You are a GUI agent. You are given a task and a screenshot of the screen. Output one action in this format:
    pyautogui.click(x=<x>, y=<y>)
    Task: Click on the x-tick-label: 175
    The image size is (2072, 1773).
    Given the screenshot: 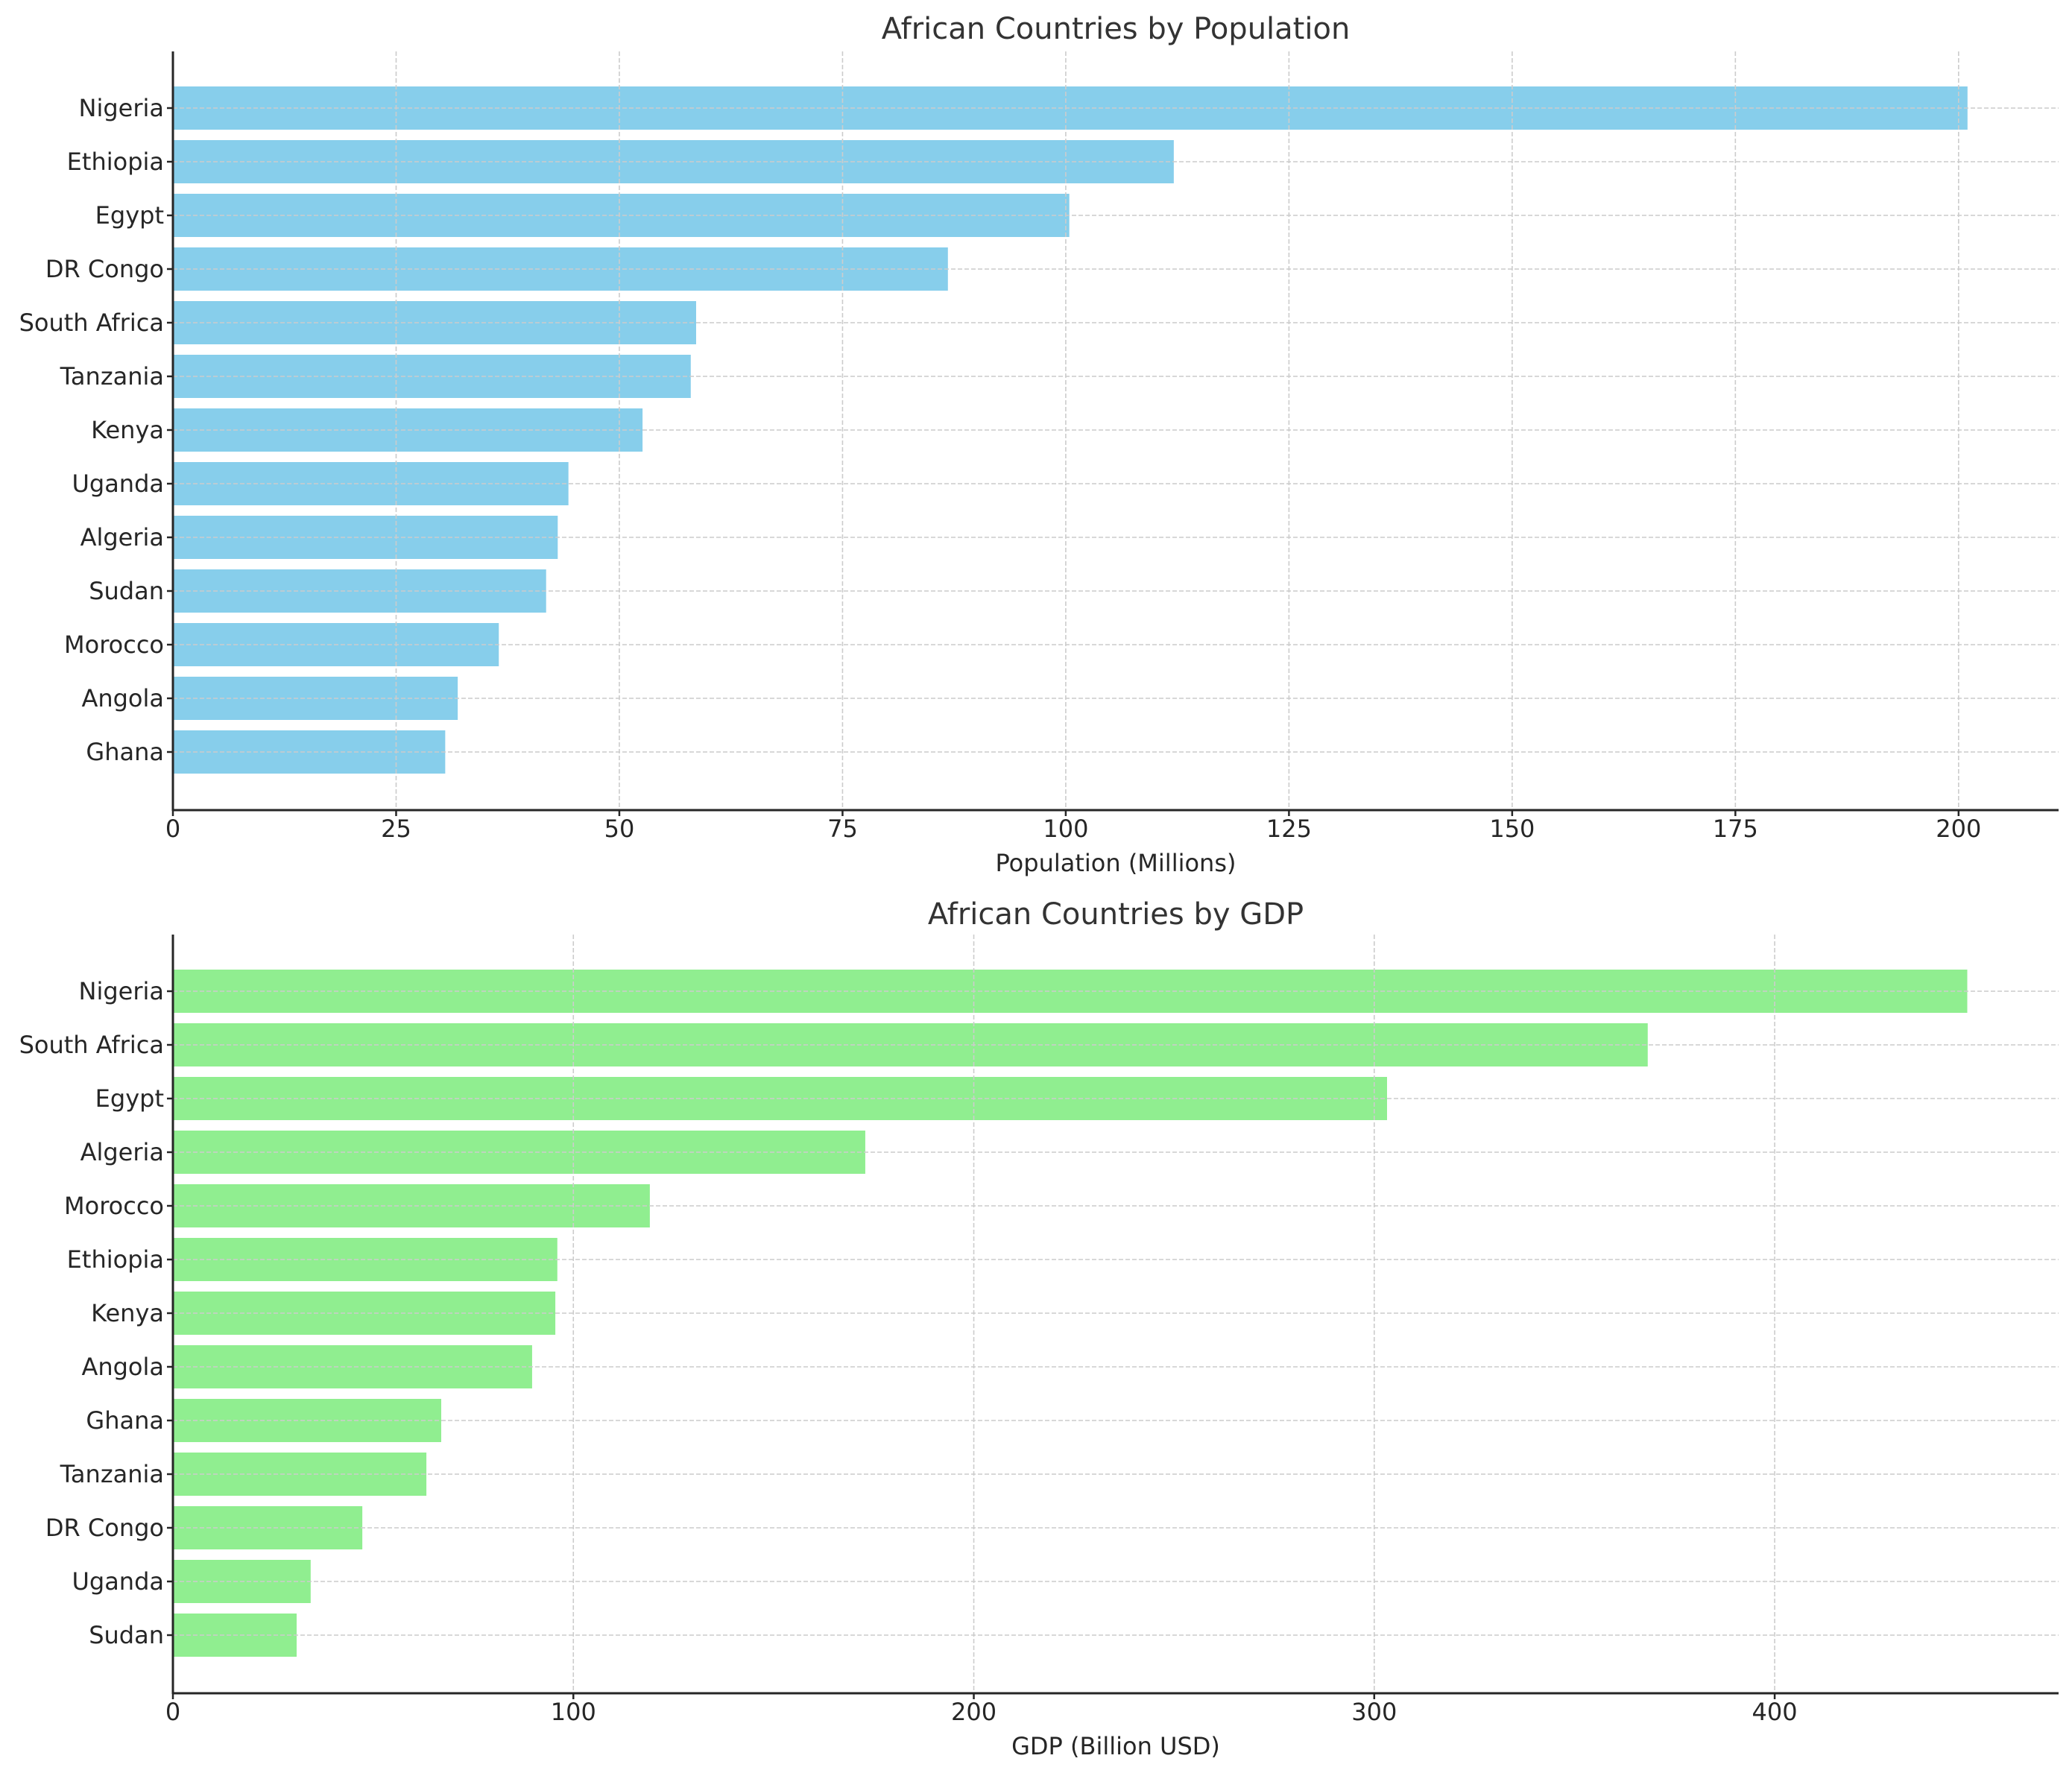 What is the action you would take?
    pyautogui.click(x=1735, y=829)
    